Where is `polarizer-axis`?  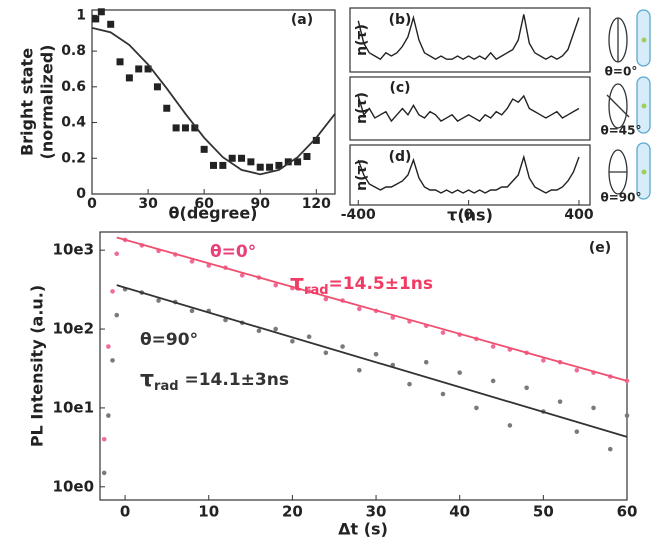 polarizer-axis is located at coordinates (618, 106).